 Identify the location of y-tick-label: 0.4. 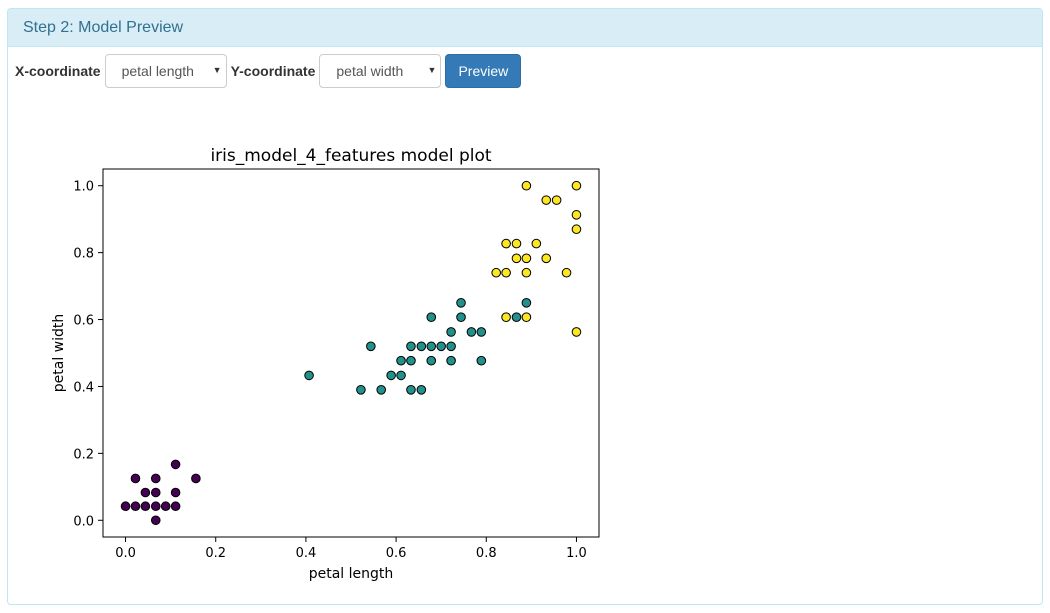
(83, 387).